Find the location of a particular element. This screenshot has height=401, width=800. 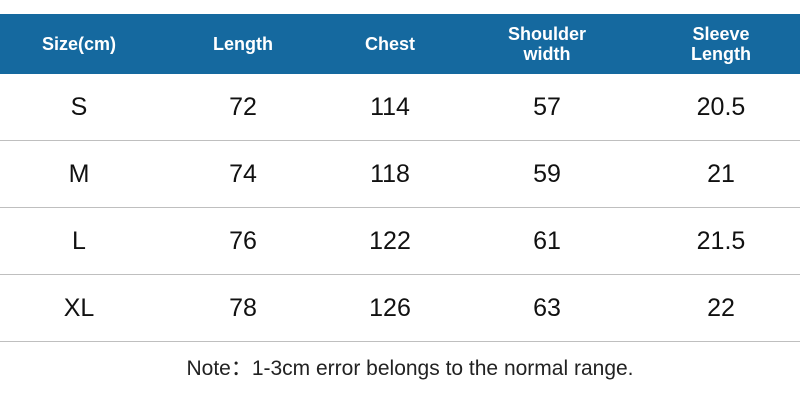

header-cell: Chest is located at coordinates (389, 44).